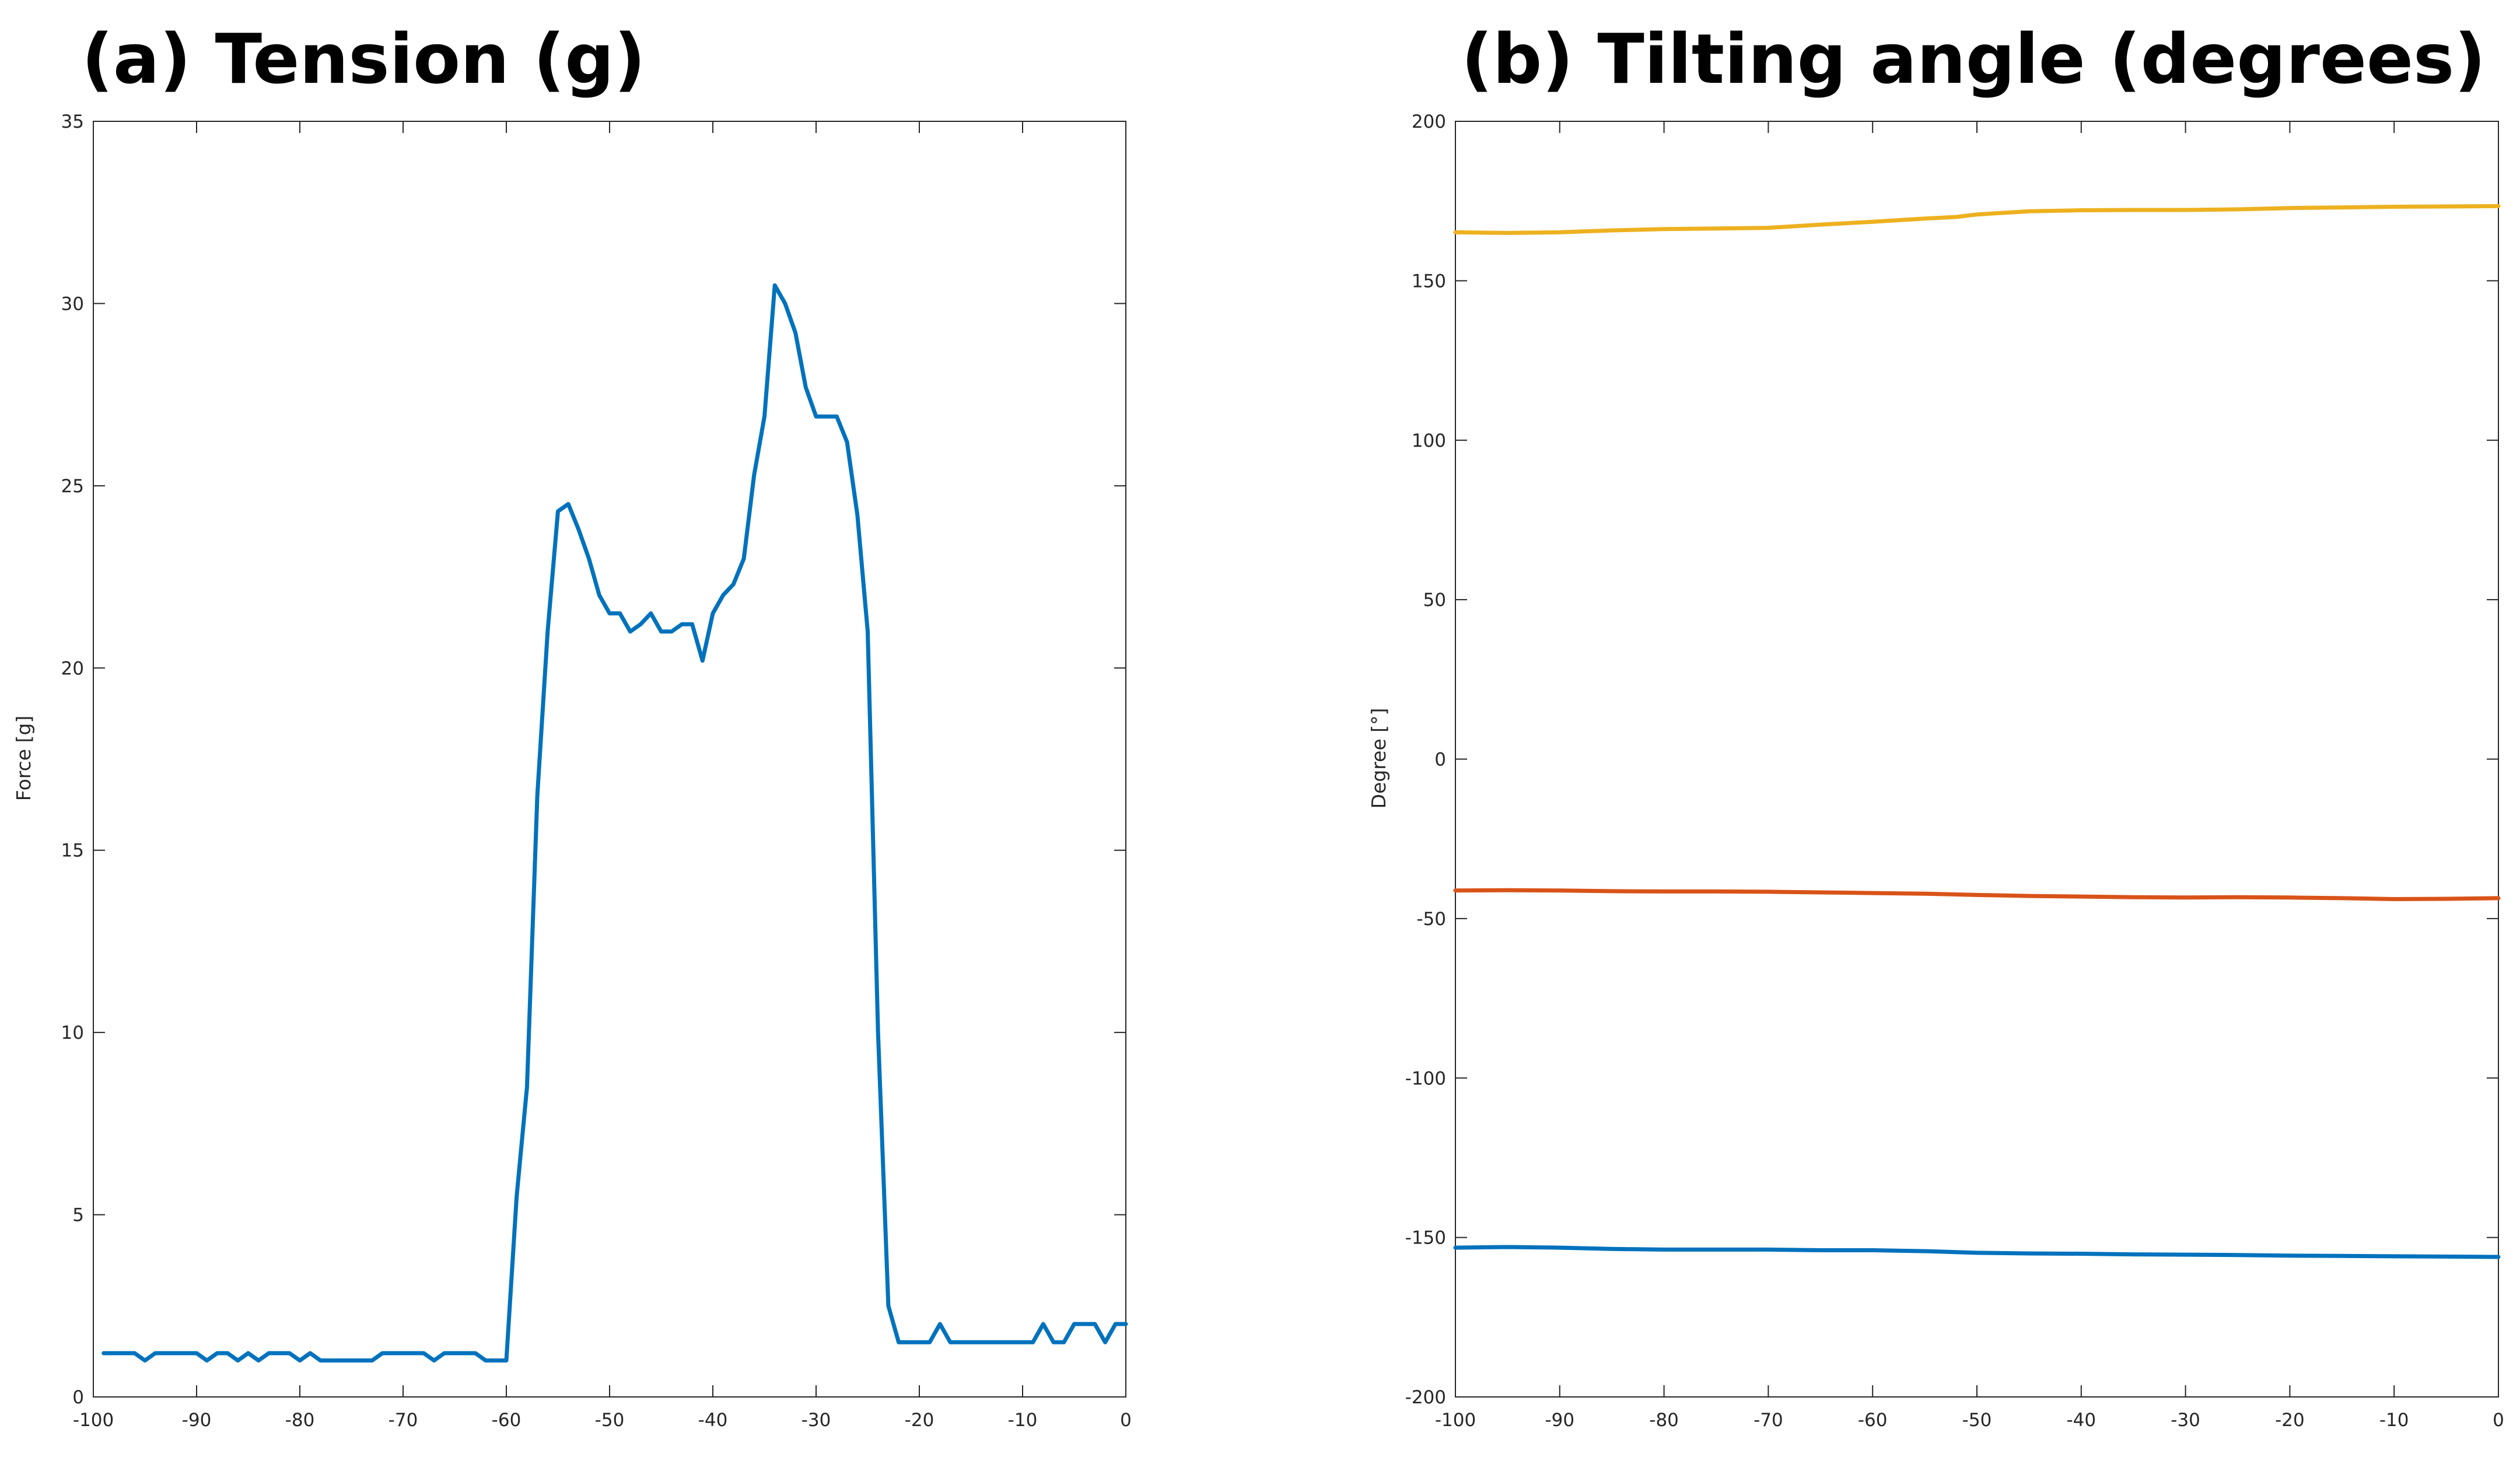  Describe the element at coordinates (1431, 919) in the screenshot. I see `tilt-y-tick-label: -50` at that location.